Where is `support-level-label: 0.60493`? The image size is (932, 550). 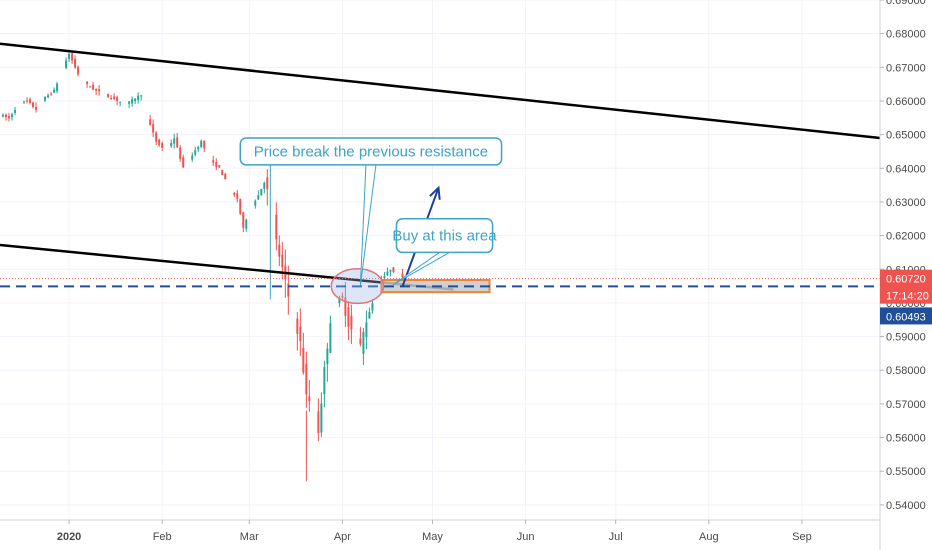
support-level-label: 0.60493 is located at coordinates (906, 317).